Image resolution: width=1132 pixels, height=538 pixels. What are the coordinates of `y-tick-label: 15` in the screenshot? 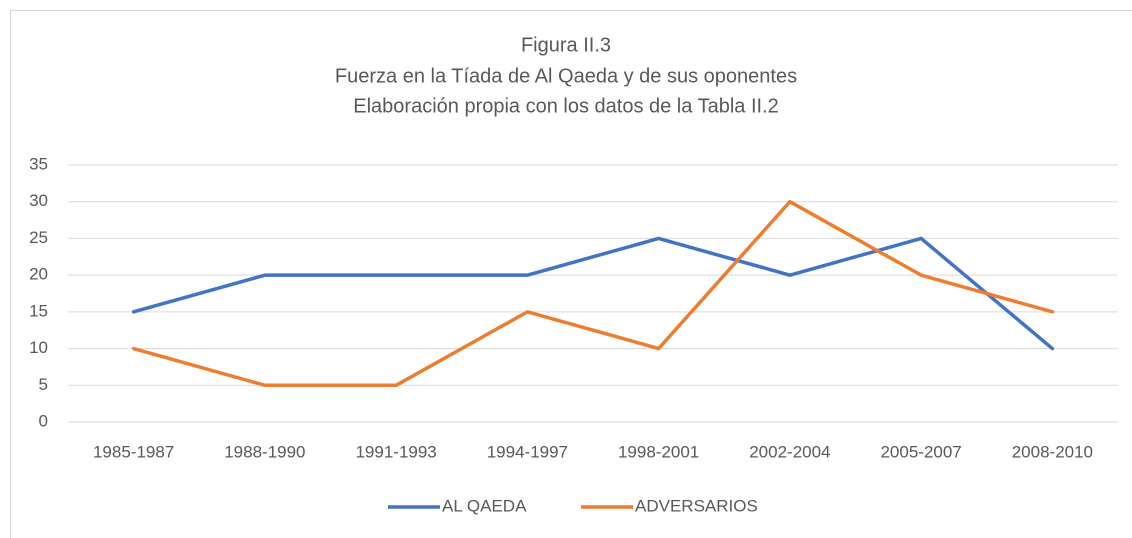 It's located at (38, 310).